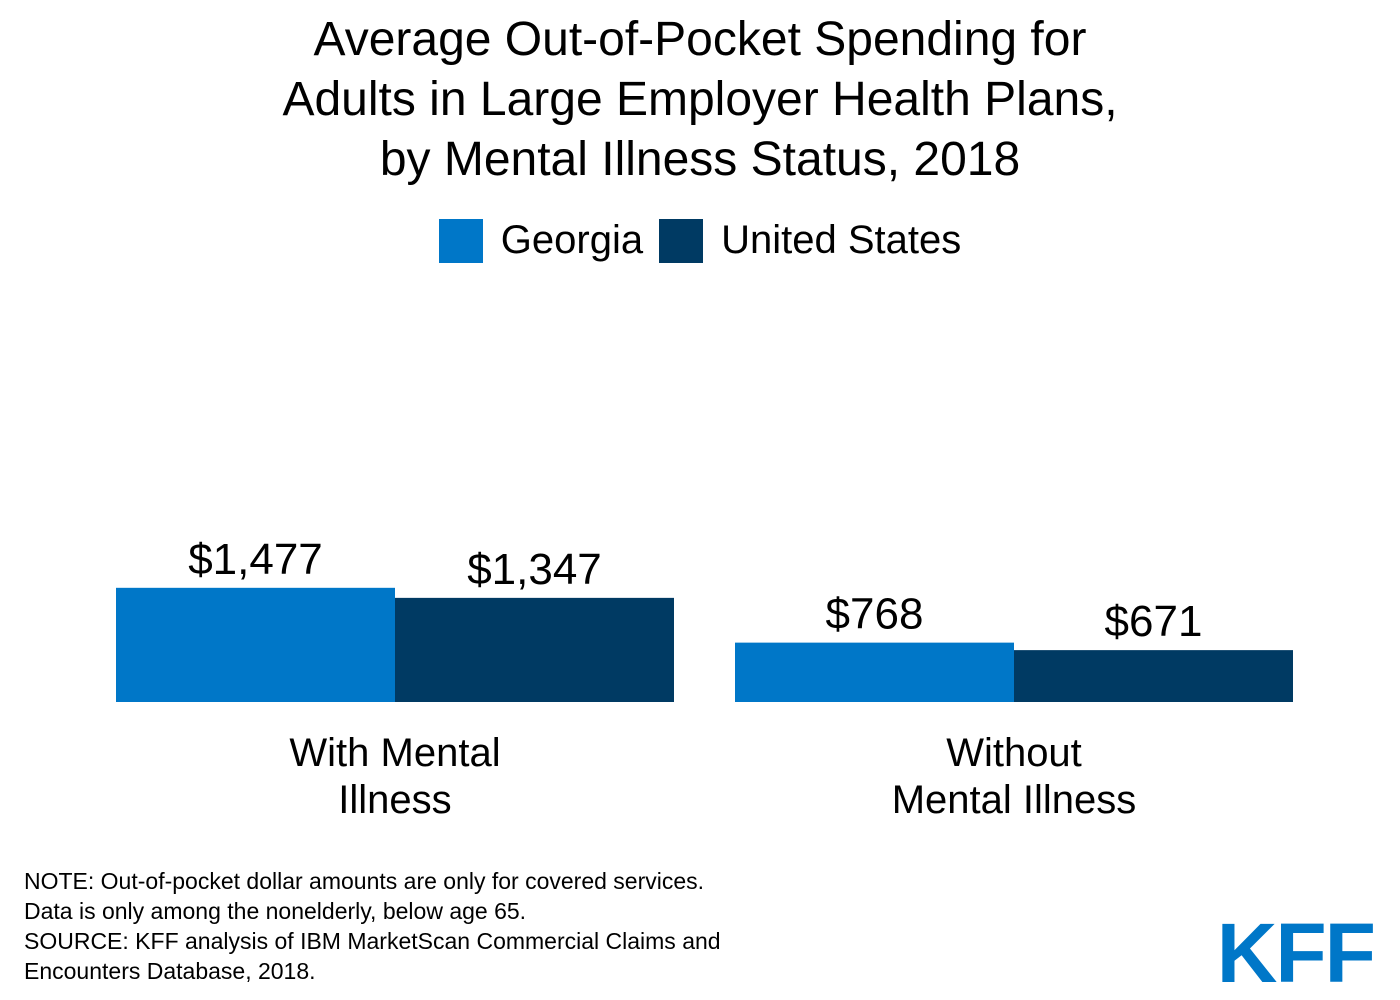  I want to click on data-label-united-states-1: $671, so click(1154, 621).